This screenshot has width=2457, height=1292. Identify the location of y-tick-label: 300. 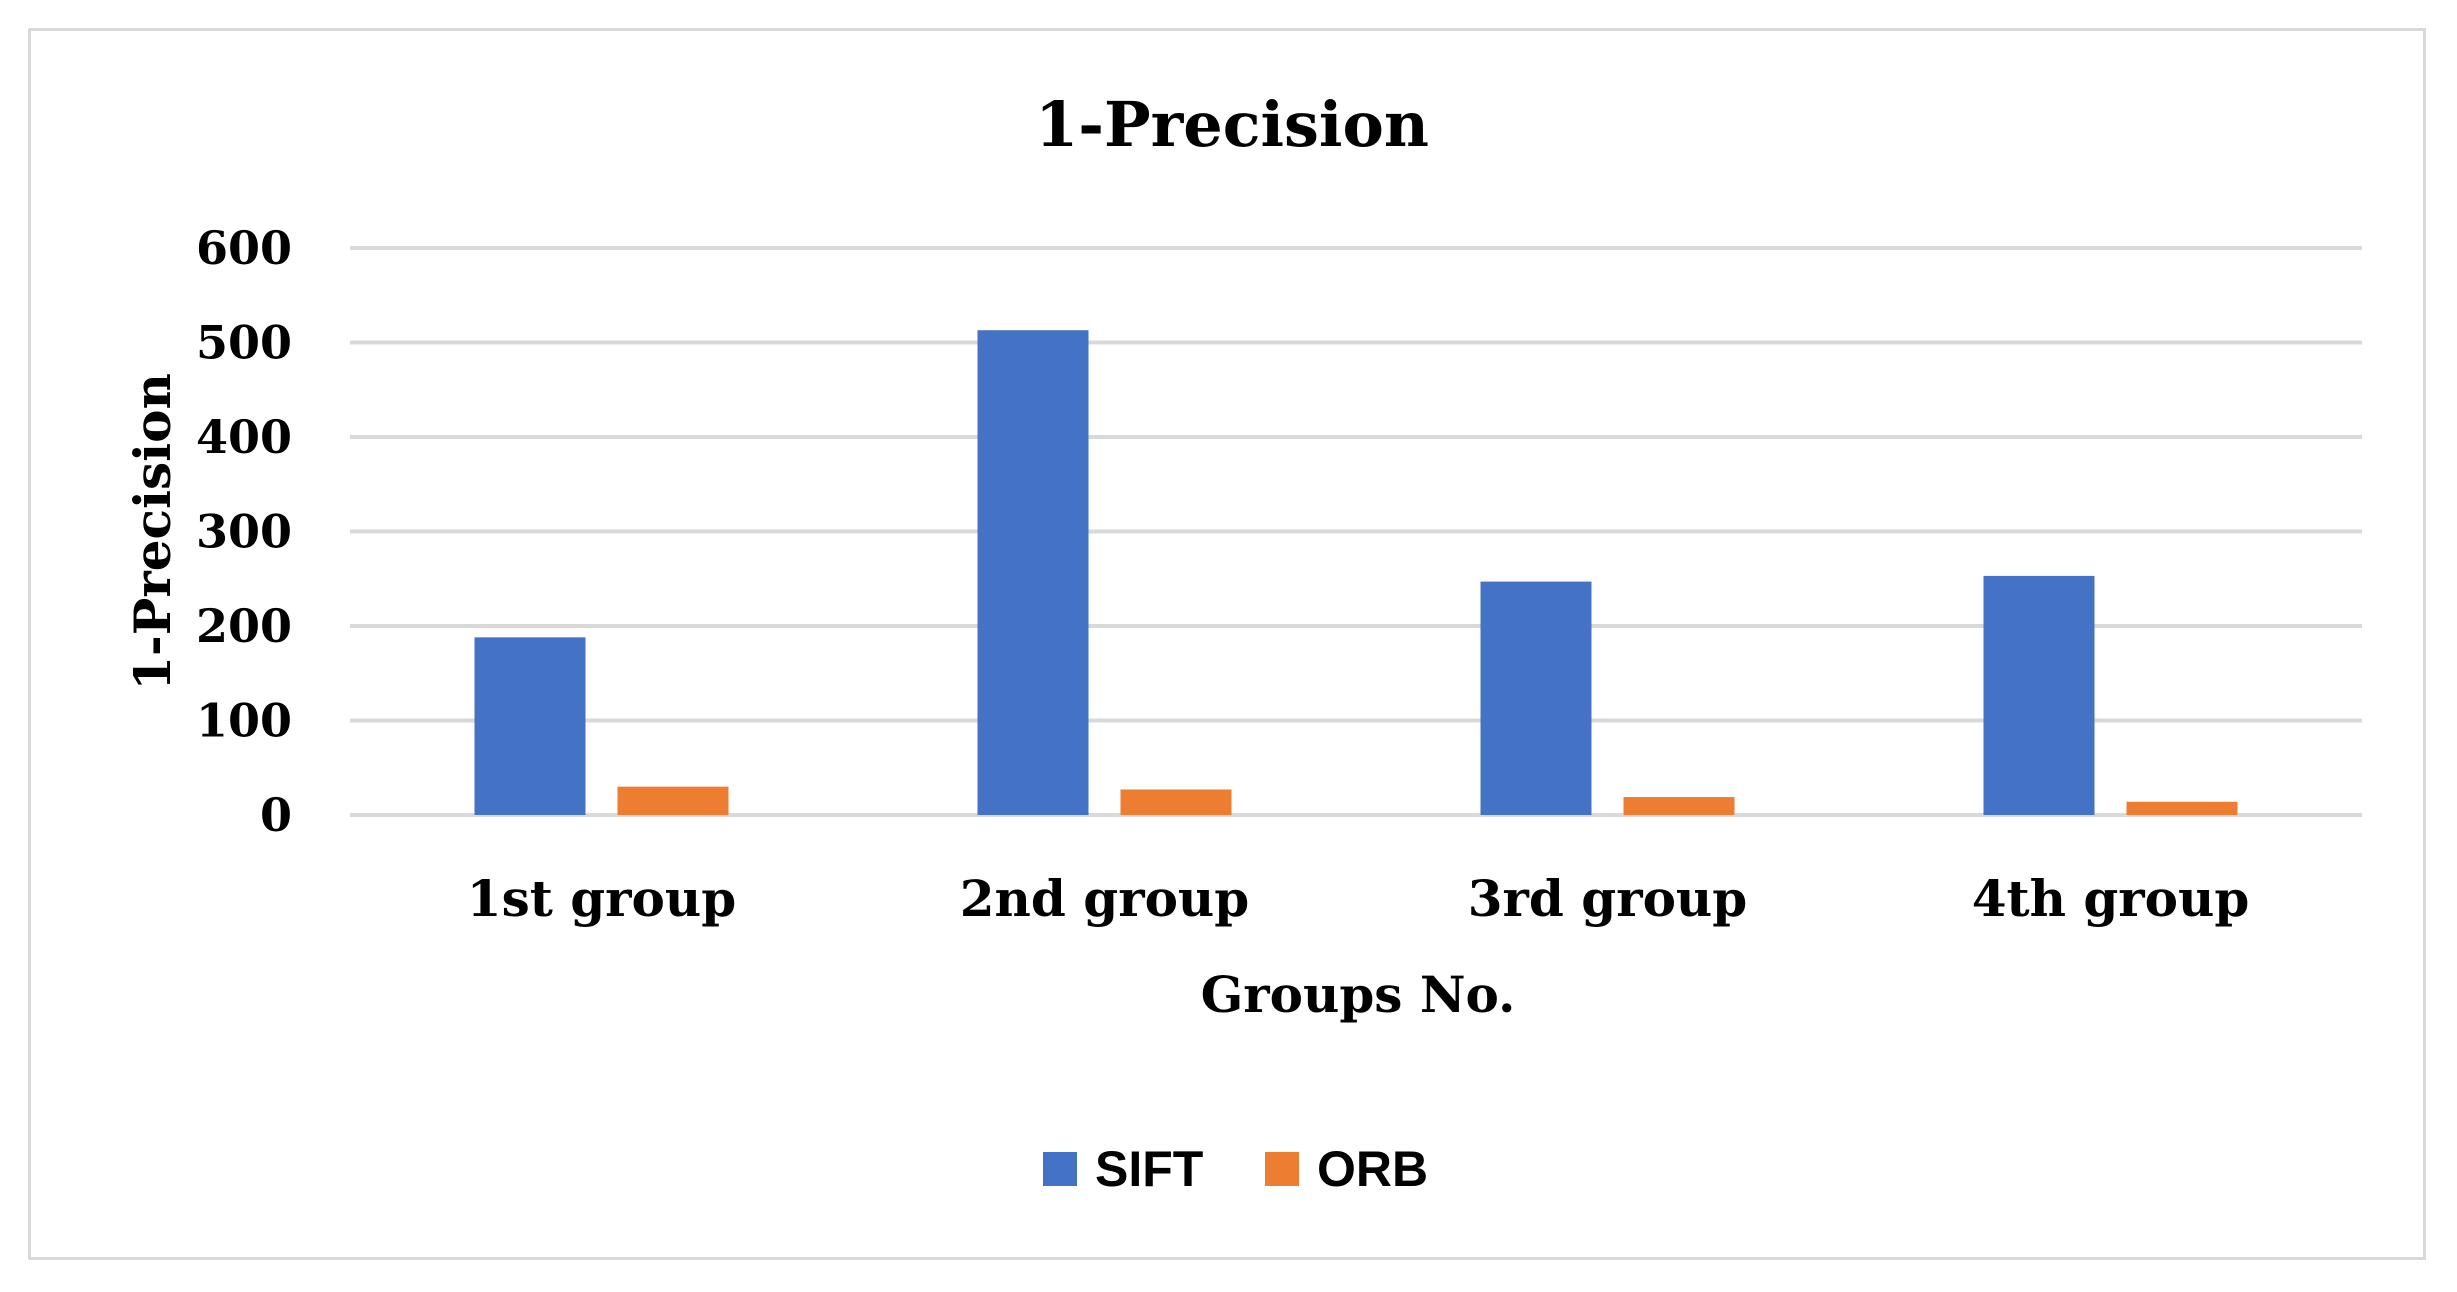
(244, 532).